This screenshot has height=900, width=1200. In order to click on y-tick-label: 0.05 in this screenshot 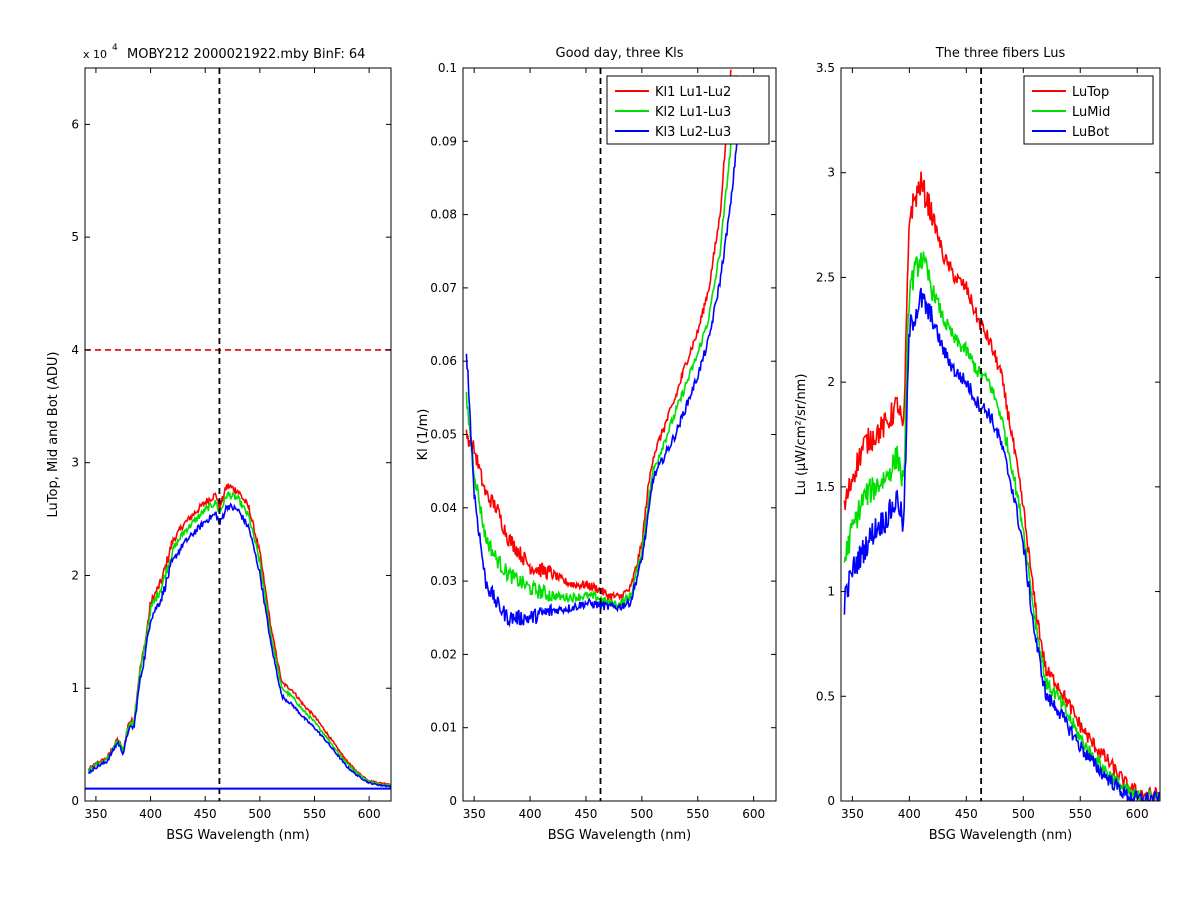, I will do `click(443, 435)`.